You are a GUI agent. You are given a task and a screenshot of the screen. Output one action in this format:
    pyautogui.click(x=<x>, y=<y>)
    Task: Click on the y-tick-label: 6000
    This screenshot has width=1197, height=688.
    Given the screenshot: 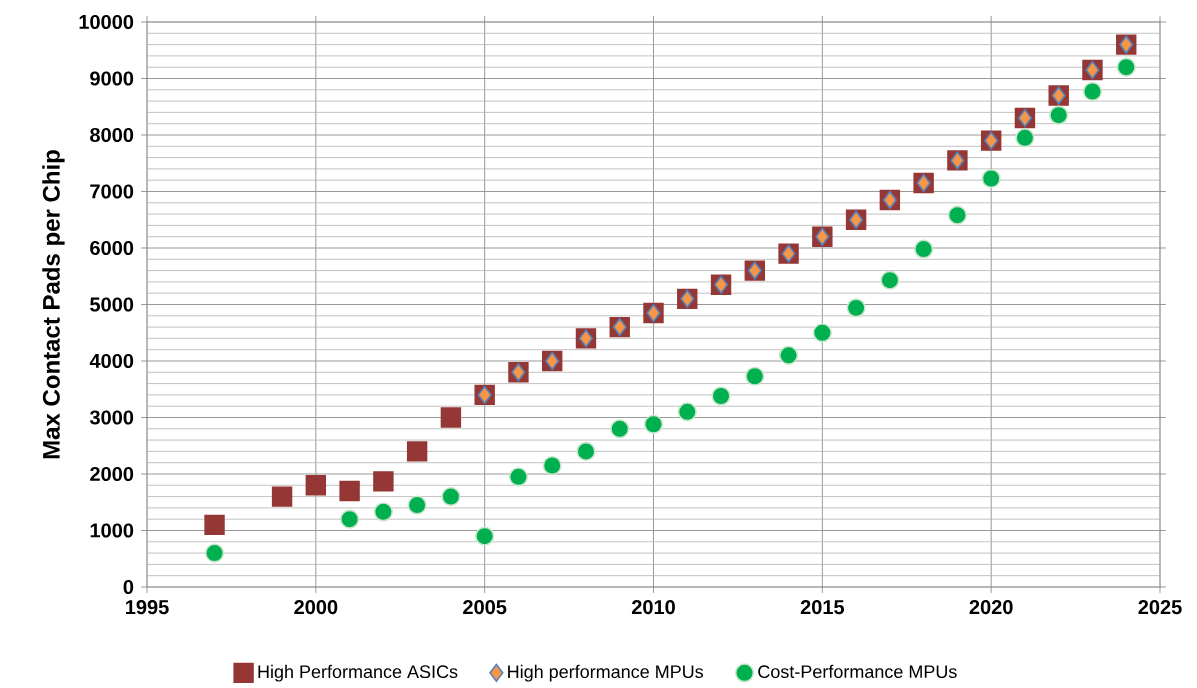 What is the action you would take?
    pyautogui.click(x=112, y=248)
    